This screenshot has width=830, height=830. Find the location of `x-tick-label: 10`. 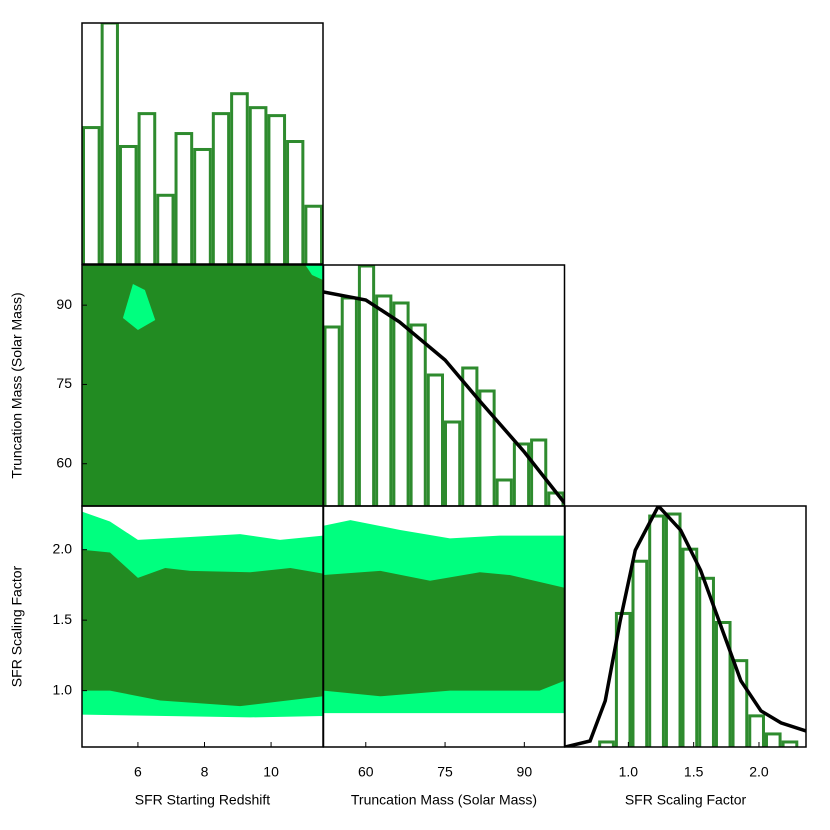

x-tick-label: 10 is located at coordinates (271, 772).